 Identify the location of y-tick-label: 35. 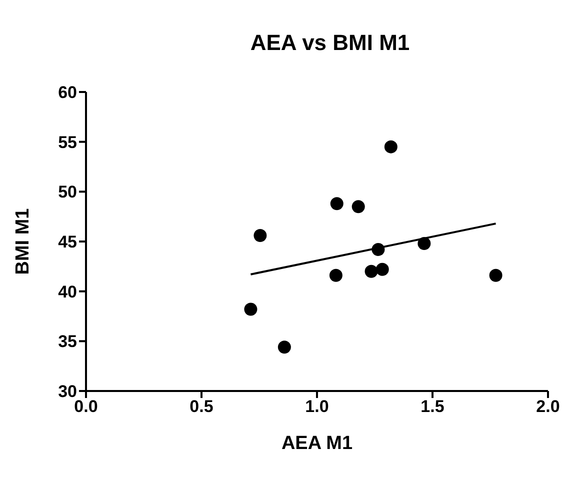
(67, 342).